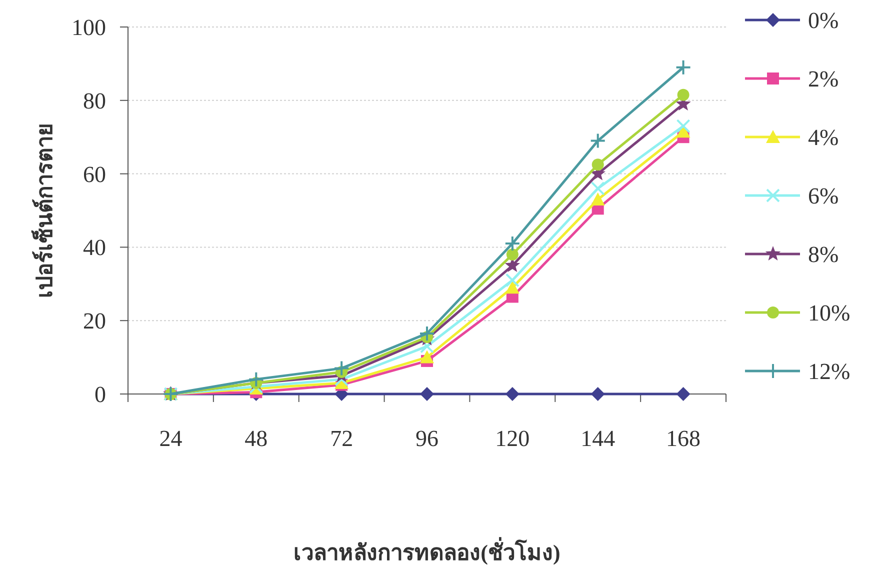 The height and width of the screenshot is (574, 896). I want to click on y-tick-label: 80, so click(94, 101).